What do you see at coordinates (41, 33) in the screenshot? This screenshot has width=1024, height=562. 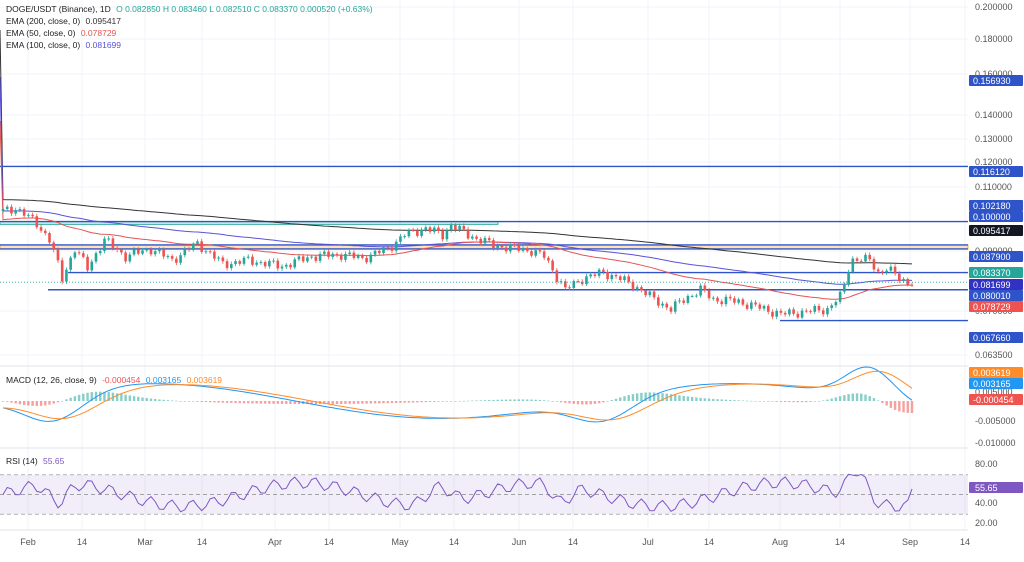 I see `ema50-label: EMA (50, close, 0)` at bounding box center [41, 33].